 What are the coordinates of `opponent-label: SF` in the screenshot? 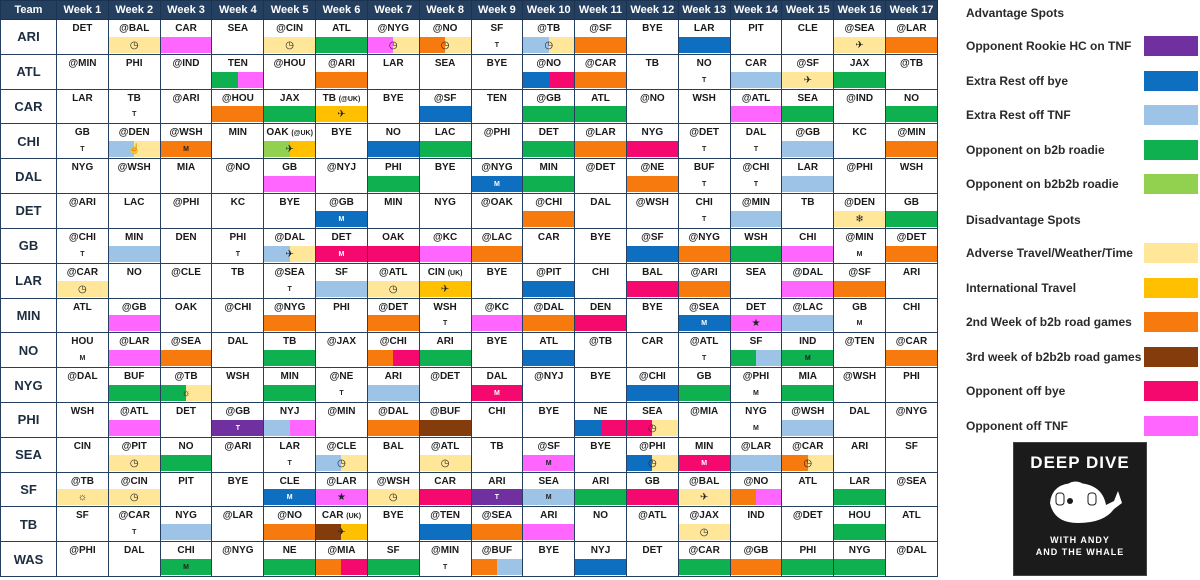 It's located at (497, 28).